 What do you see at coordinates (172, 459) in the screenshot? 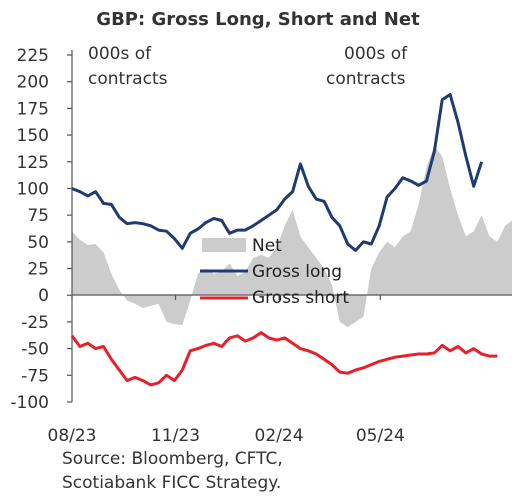
I see `source-line-1: Source: Bloomberg, CFTC,` at bounding box center [172, 459].